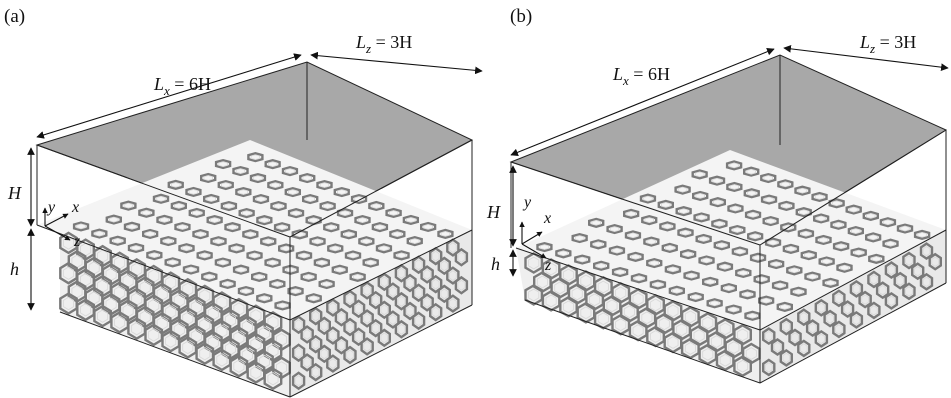 The image size is (951, 398). What do you see at coordinates (77, 241) in the screenshot?
I see `panel-a-axis-z-label: z` at bounding box center [77, 241].